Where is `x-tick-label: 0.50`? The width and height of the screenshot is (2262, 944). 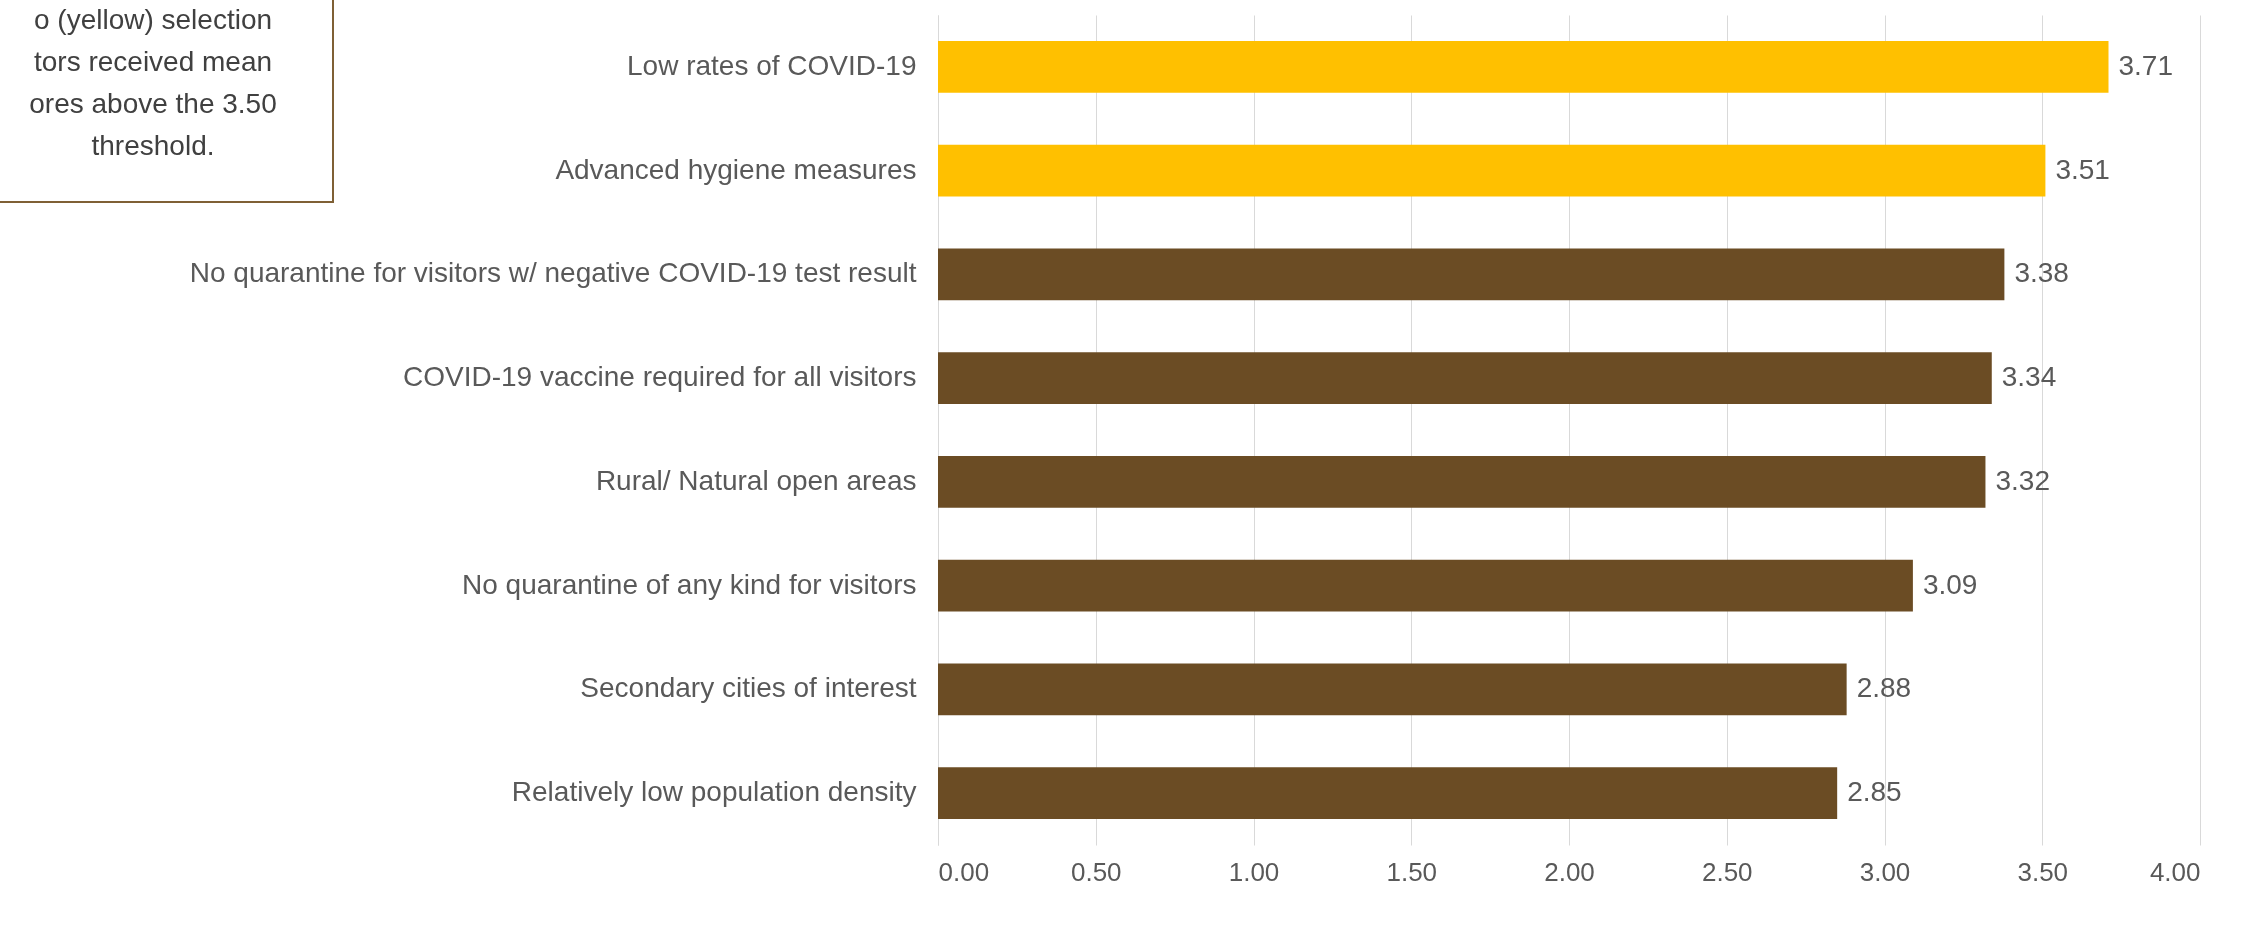
x-tick-label: 0.50 is located at coordinates (1096, 871).